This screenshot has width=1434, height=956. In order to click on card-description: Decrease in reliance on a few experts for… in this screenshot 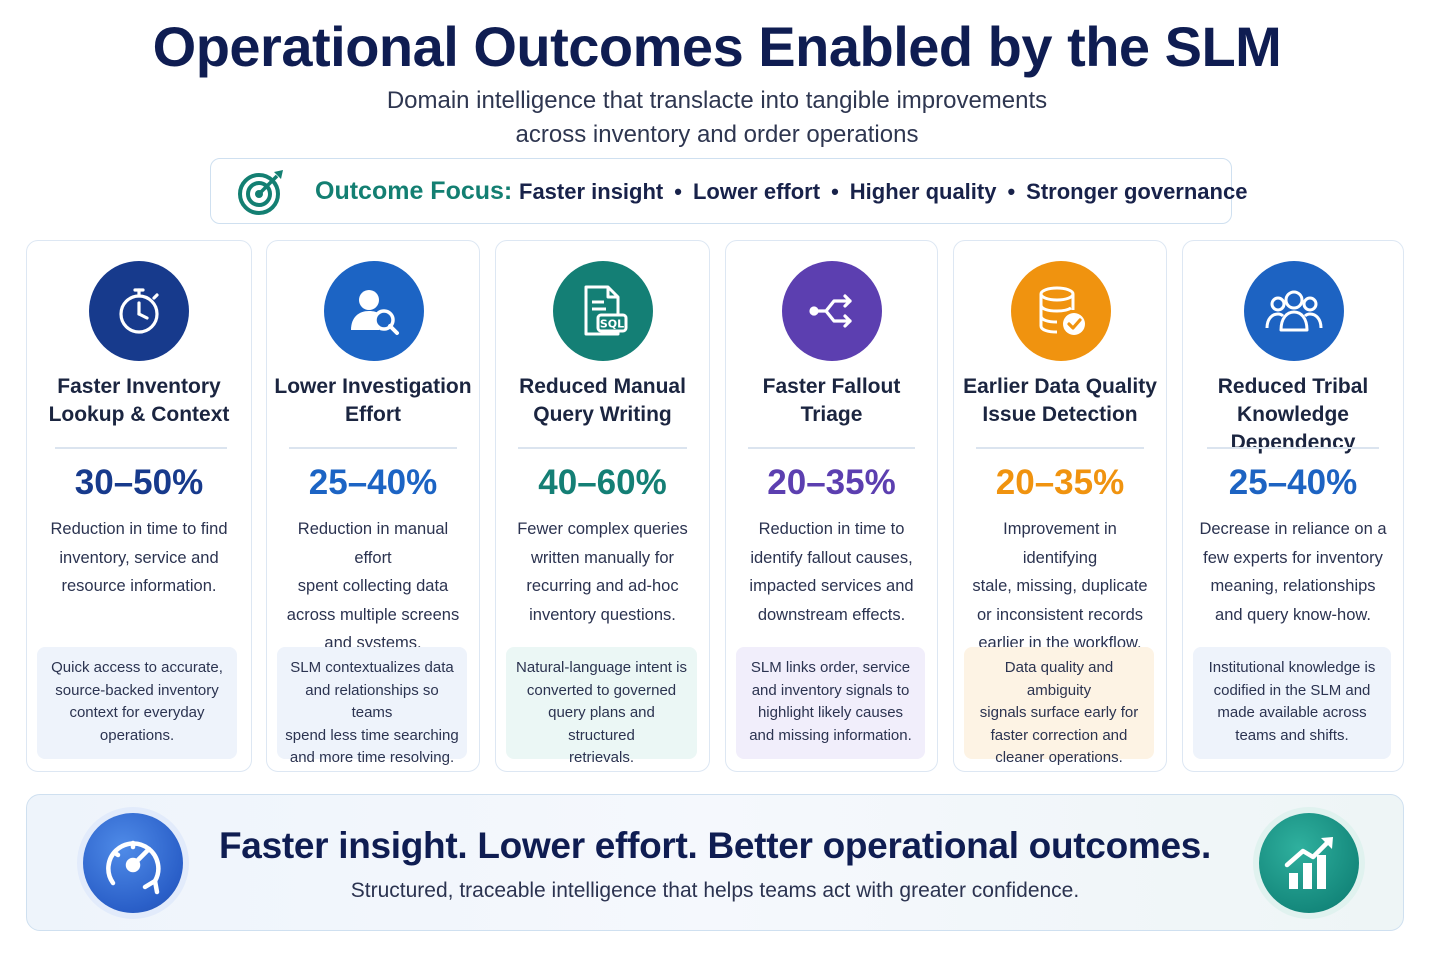, I will do `click(1293, 572)`.